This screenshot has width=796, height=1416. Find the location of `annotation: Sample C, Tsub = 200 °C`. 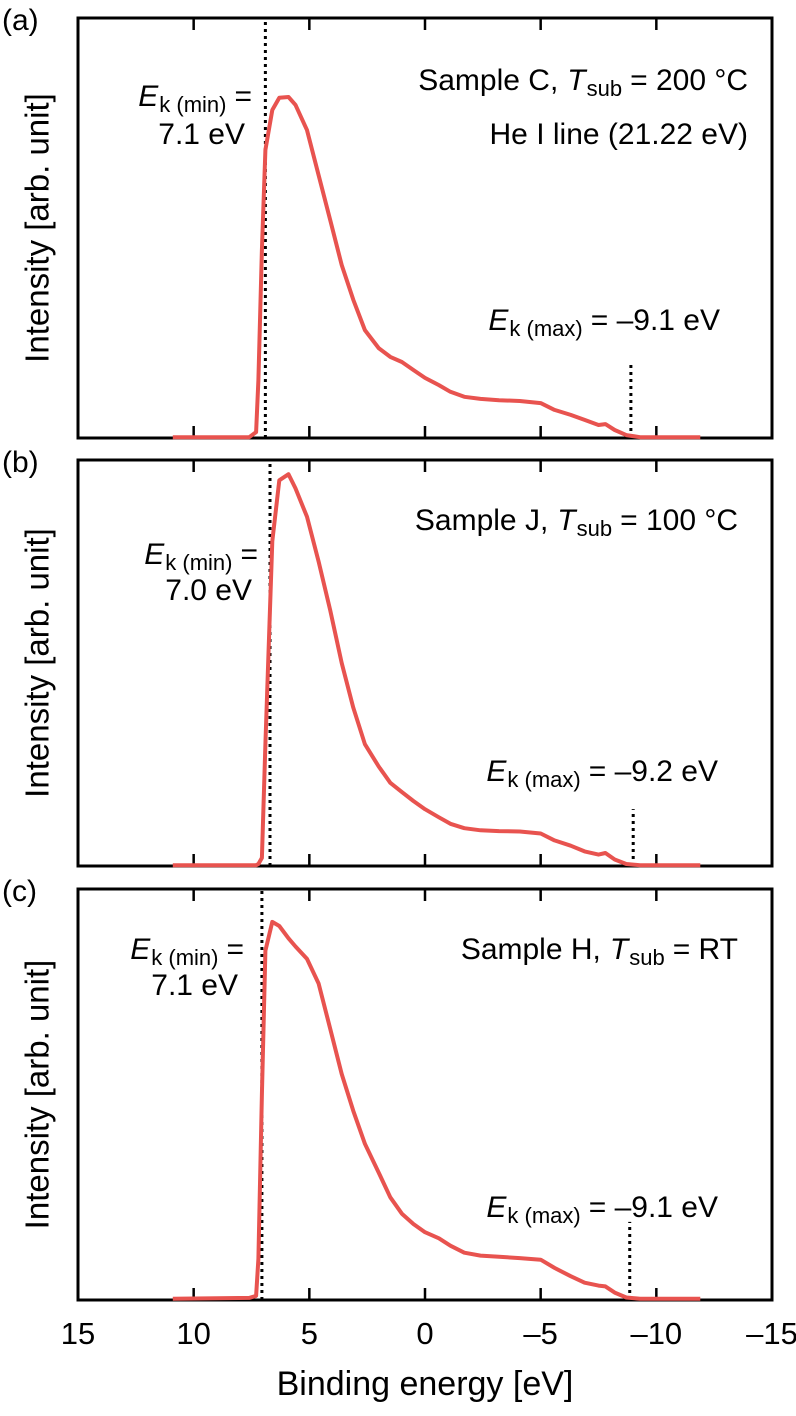

annotation: Sample C, Tsub = 200 °C is located at coordinates (583, 82).